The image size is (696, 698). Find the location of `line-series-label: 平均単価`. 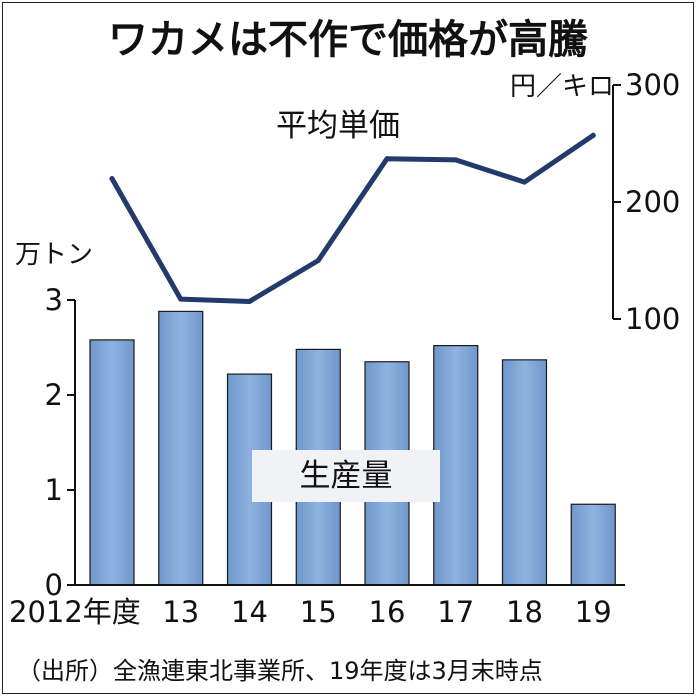

line-series-label: 平均単価 is located at coordinates (338, 126).